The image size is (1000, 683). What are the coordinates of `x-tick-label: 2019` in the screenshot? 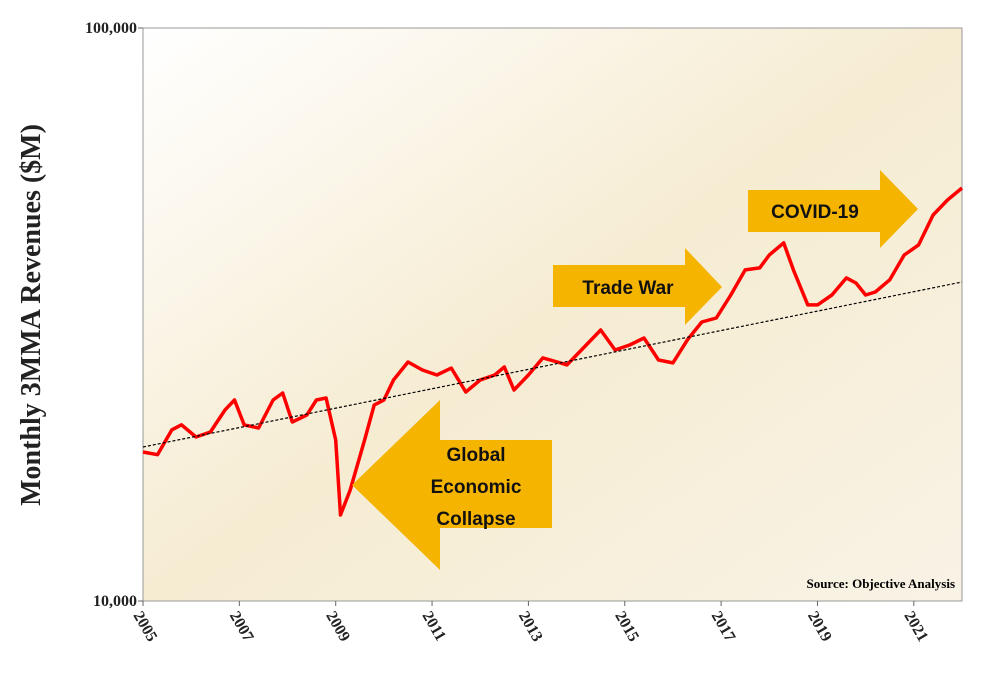 It's located at (819, 627).